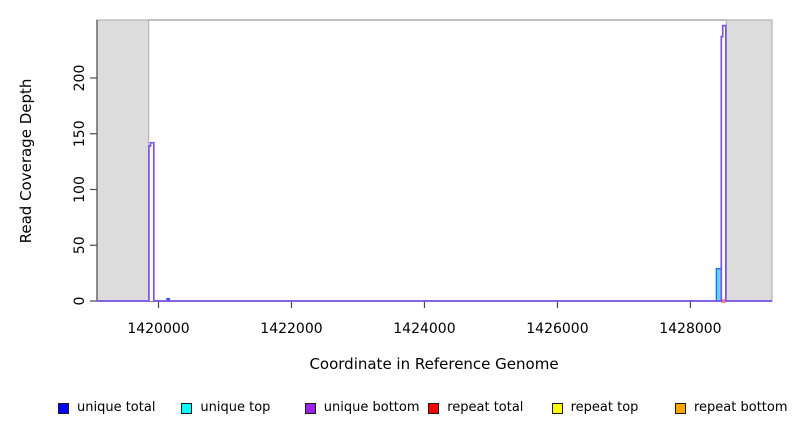  Describe the element at coordinates (80, 301) in the screenshot. I see `y-axis-tick-label: 0` at that location.